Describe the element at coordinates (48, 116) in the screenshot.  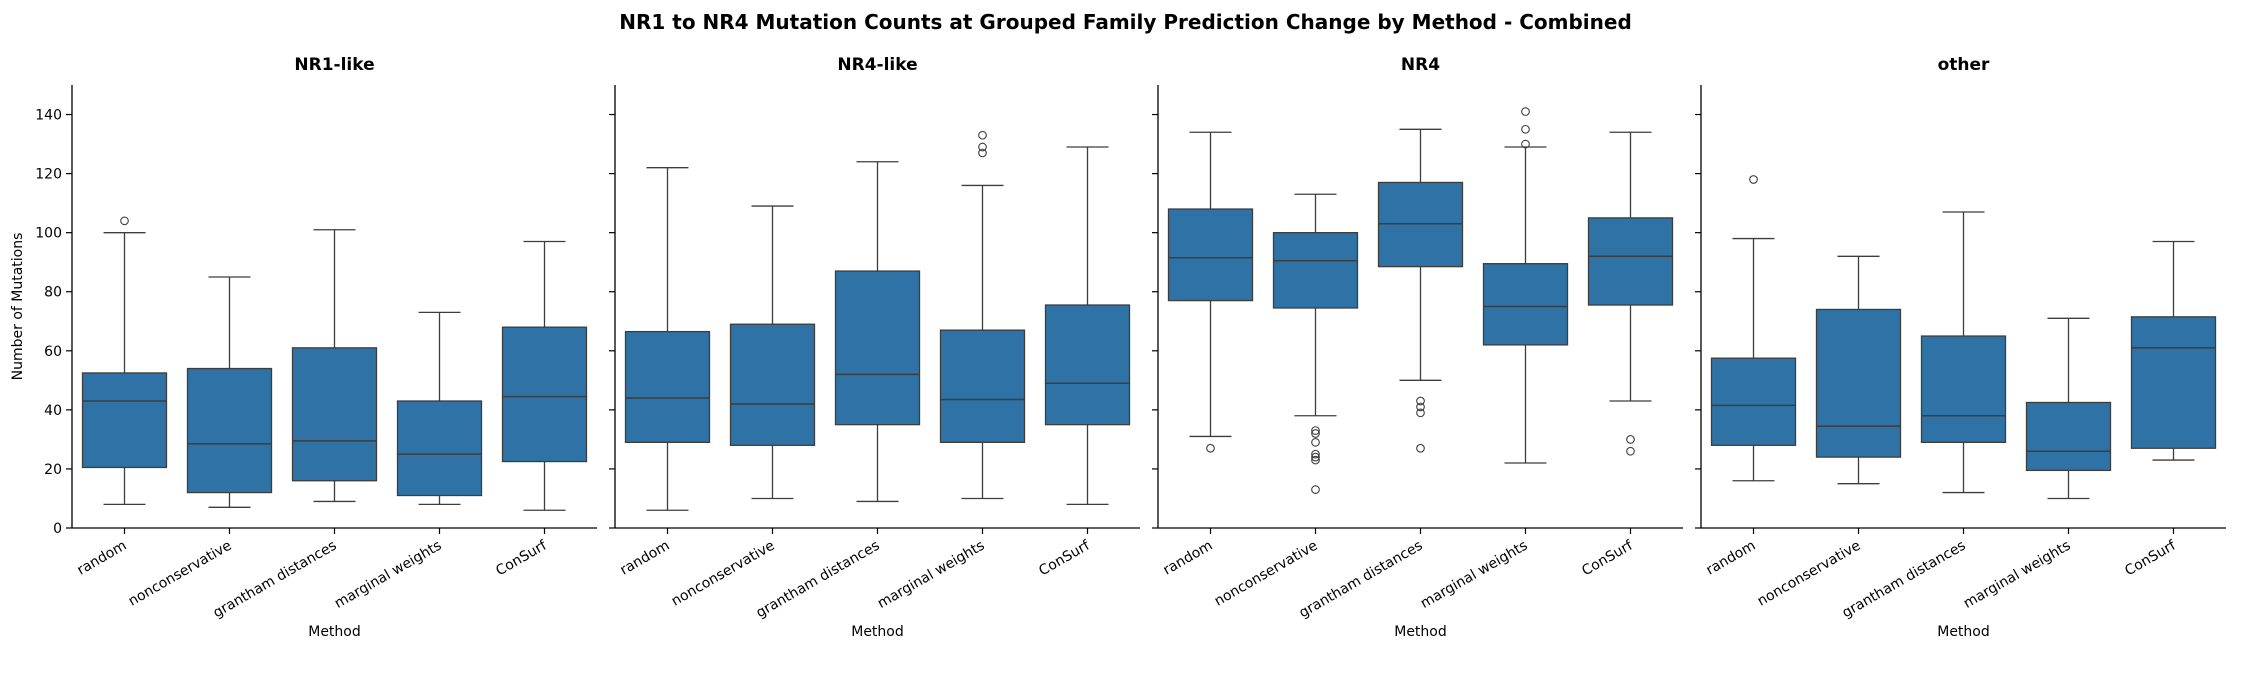
I see `y-tick-label: 140` at that location.